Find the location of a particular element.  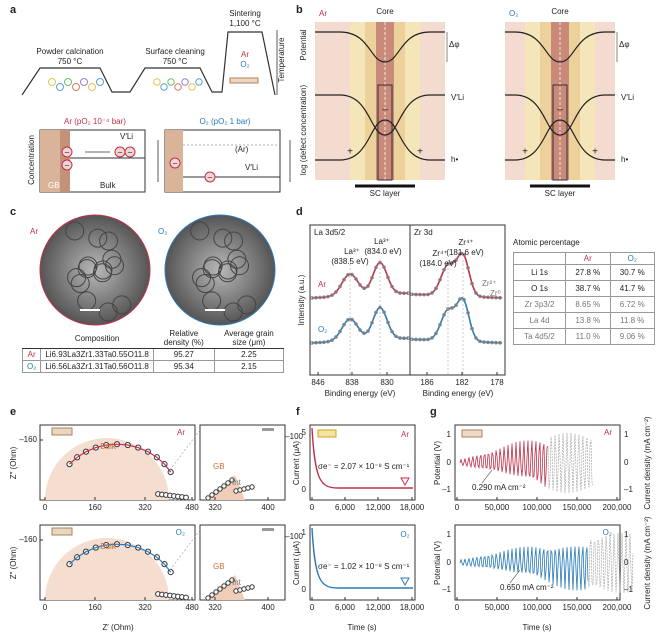

label: Zr²⁺ is located at coordinates (489, 283).